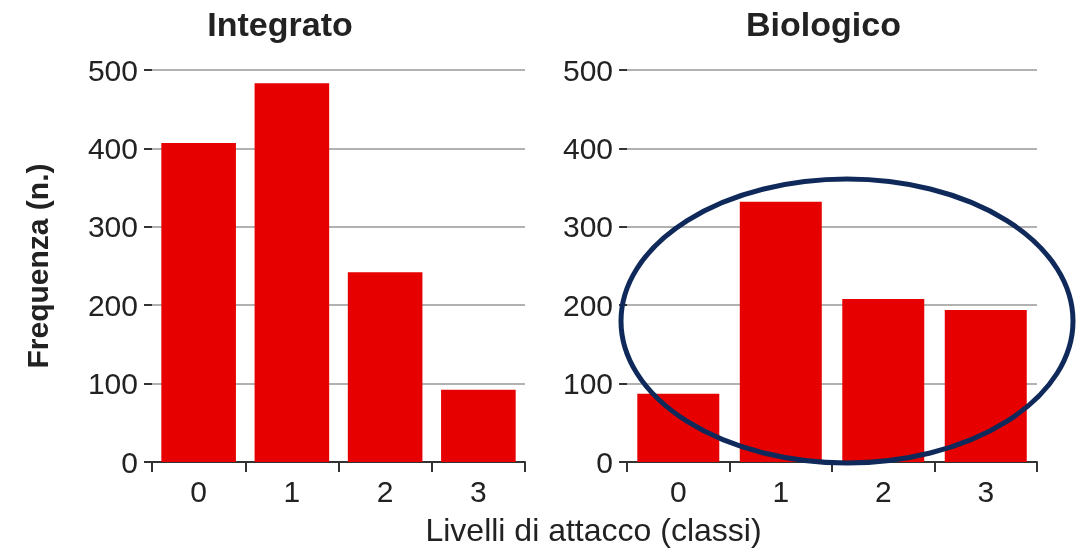 The width and height of the screenshot is (1087, 559). I want to click on chart-title: Integrato, so click(280, 24).